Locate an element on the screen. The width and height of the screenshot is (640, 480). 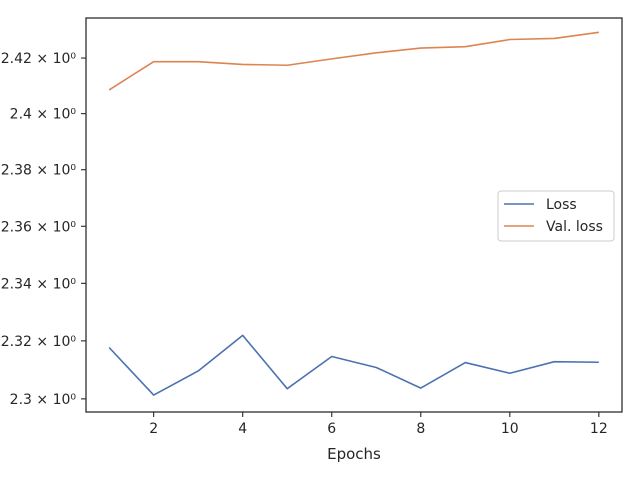
y-tick-label: 2.32 × 10⁰ is located at coordinates (39, 342).